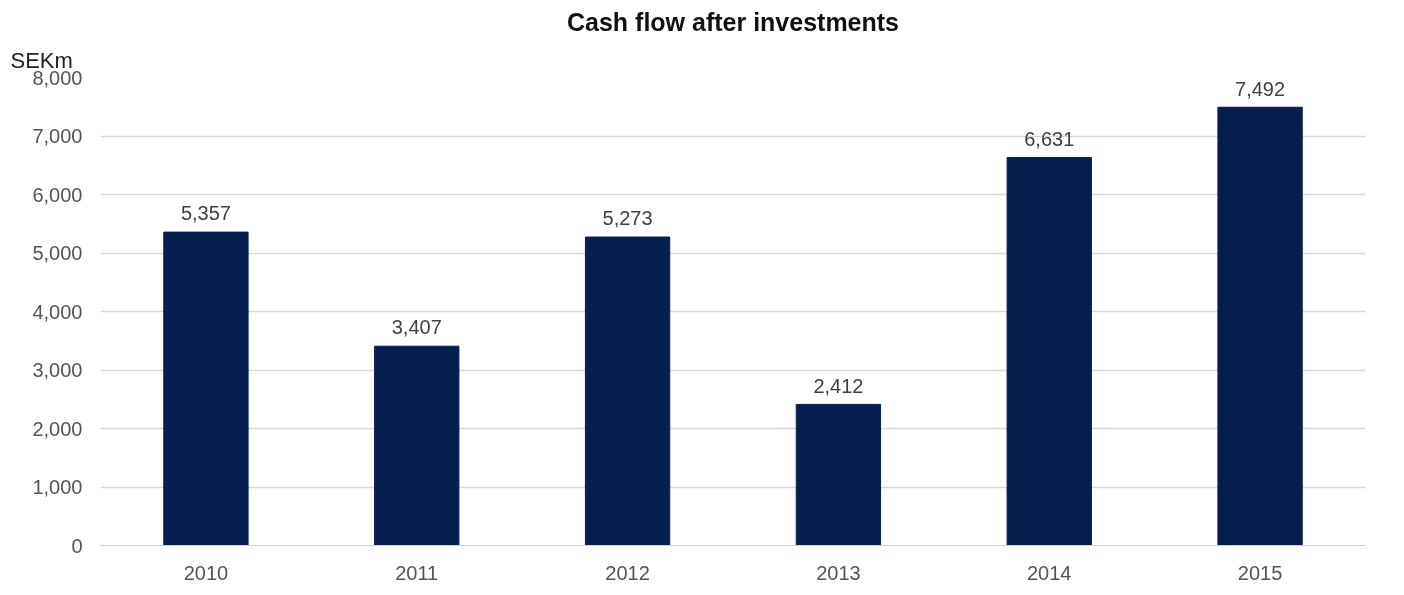 This screenshot has width=1404, height=595. I want to click on x-tick-label: 2013, so click(838, 572).